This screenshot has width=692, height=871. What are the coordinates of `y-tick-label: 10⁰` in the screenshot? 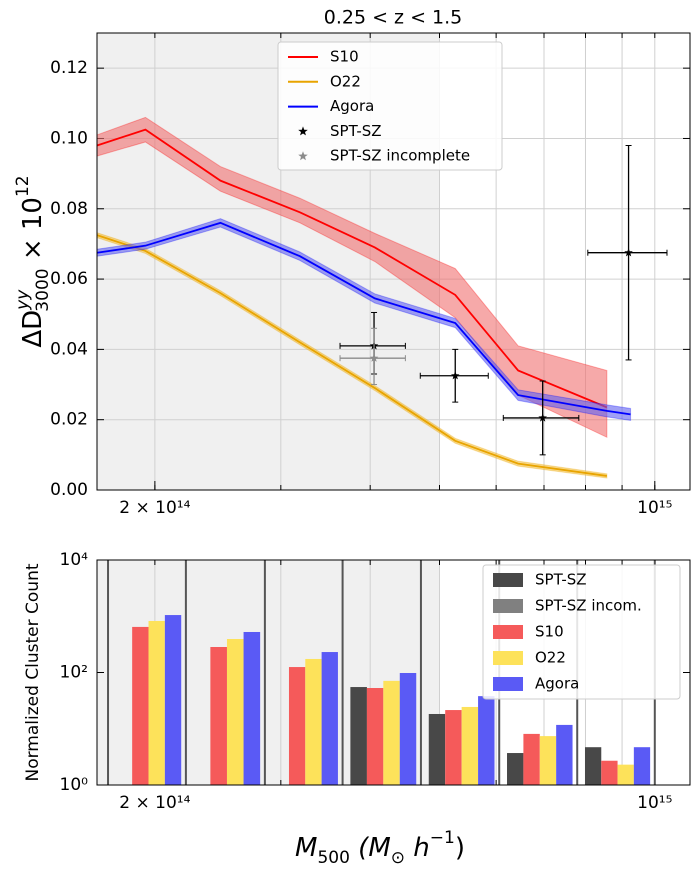 It's located at (74, 785).